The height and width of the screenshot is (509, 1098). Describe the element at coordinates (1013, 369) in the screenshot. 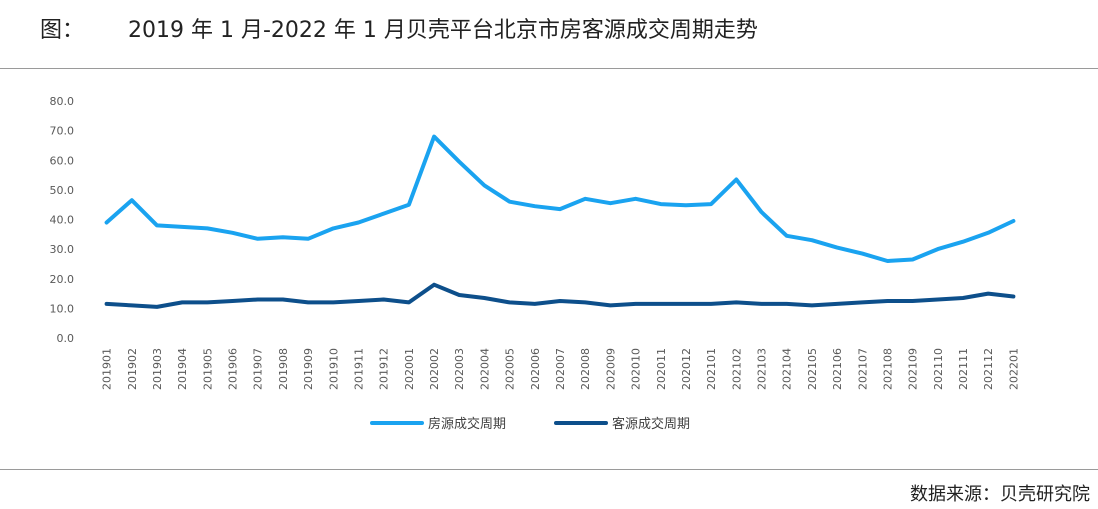

I see `x-tick-label: 202201` at that location.